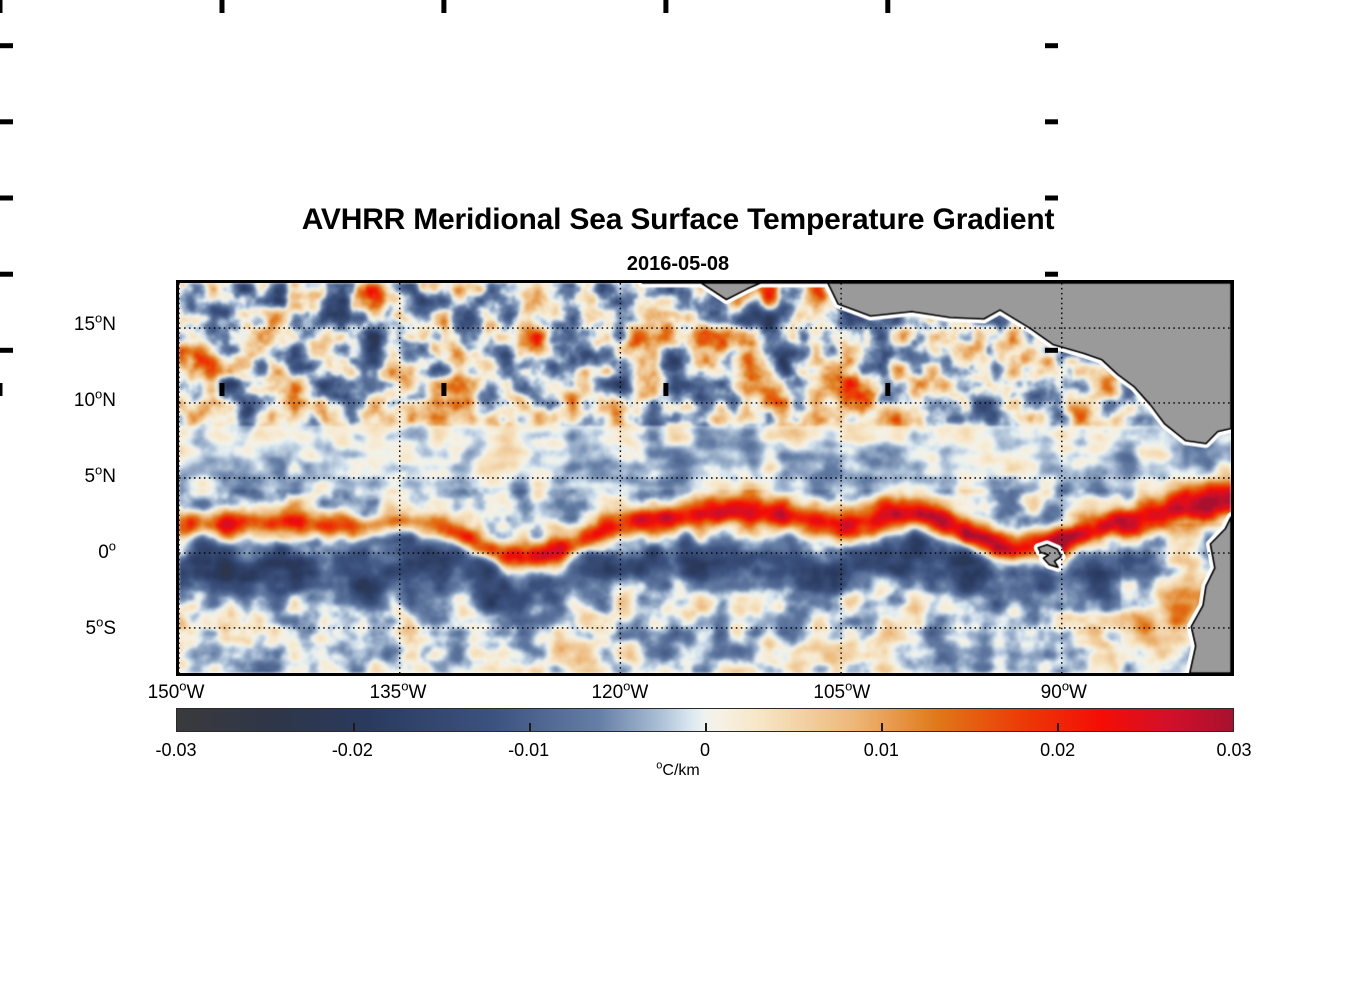  Describe the element at coordinates (107, 551) in the screenshot. I see `y-tick-label-0: 0o` at that location.